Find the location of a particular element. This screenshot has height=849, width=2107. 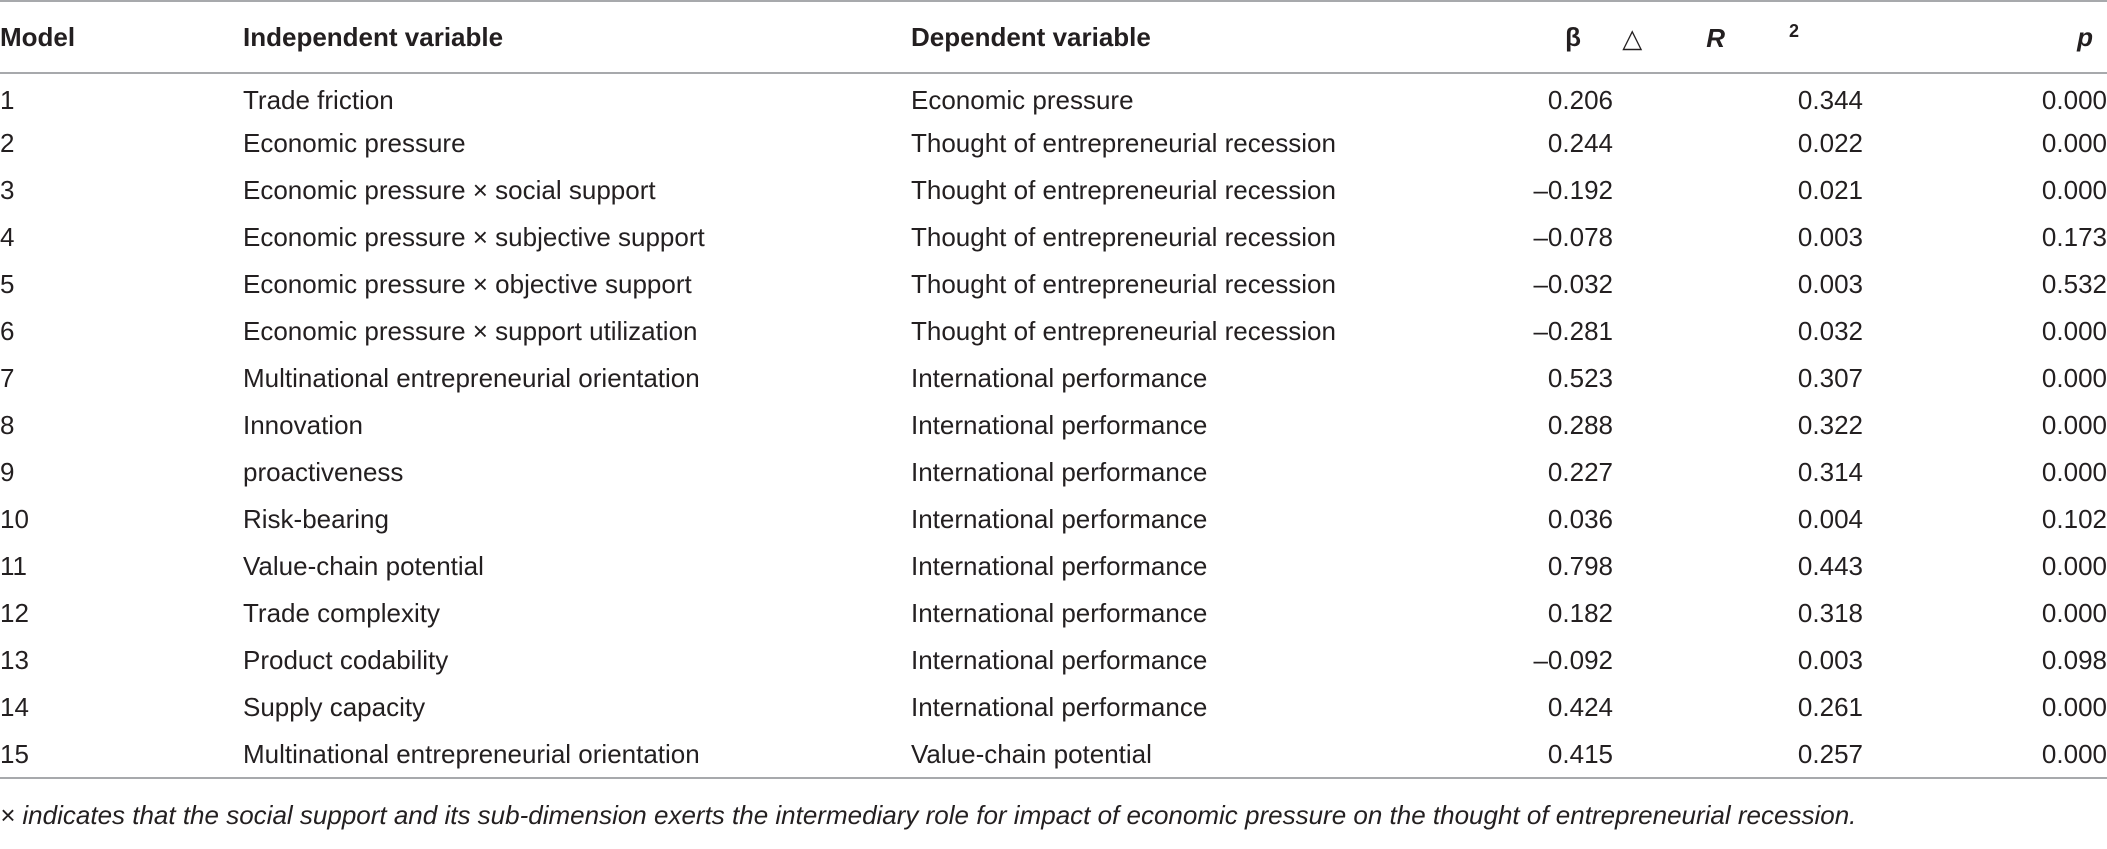

r2-exponent: 2 is located at coordinates (1793, 30).